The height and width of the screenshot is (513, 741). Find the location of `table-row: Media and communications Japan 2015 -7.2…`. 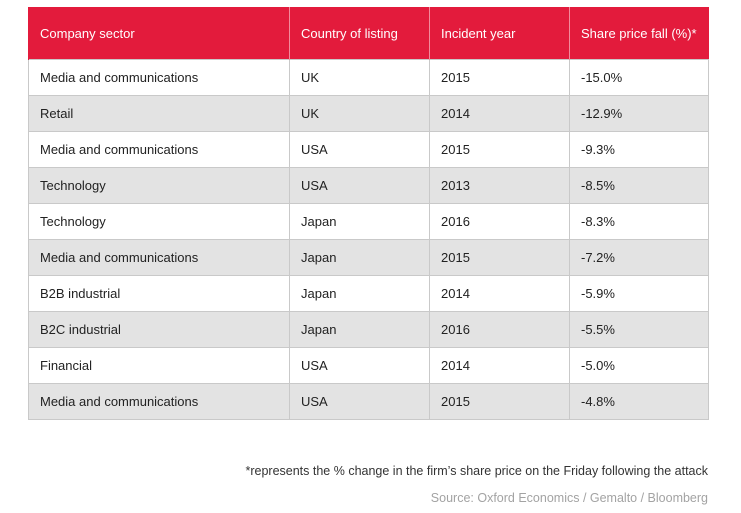

table-row: Media and communications Japan 2015 -7.2… is located at coordinates (368, 257).